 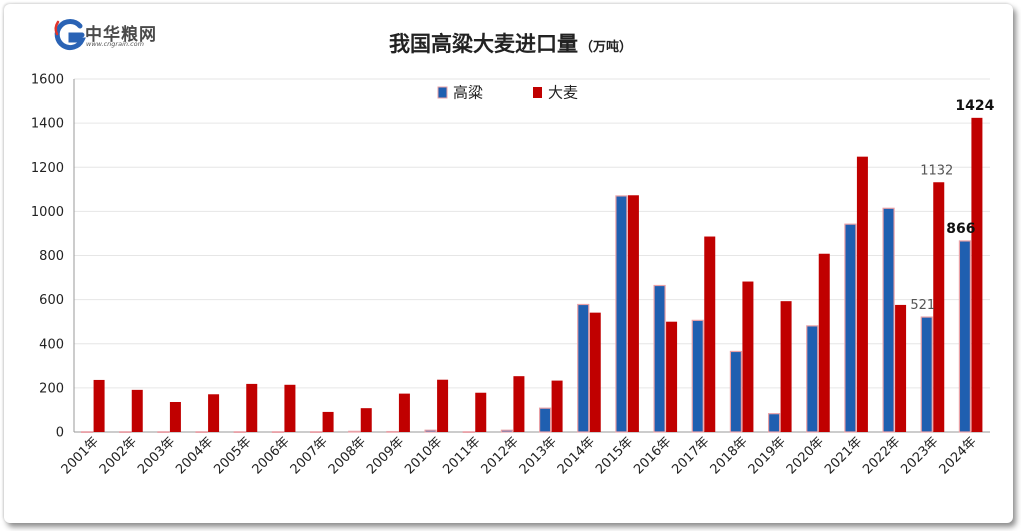 What do you see at coordinates (443, 405) in the screenshot?
I see `bar-barley-2010年` at bounding box center [443, 405].